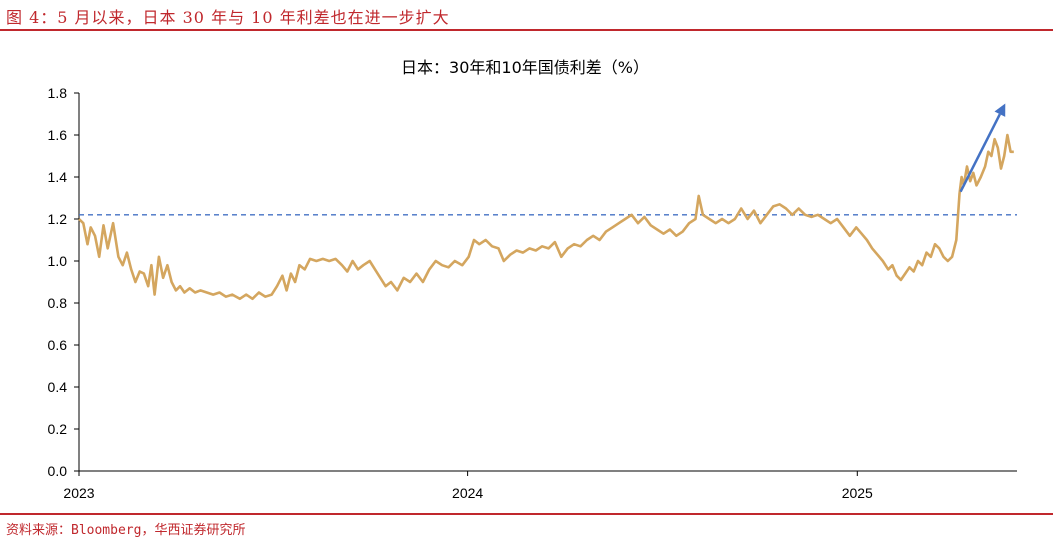  I want to click on x-tick-label: 2023, so click(78, 493).